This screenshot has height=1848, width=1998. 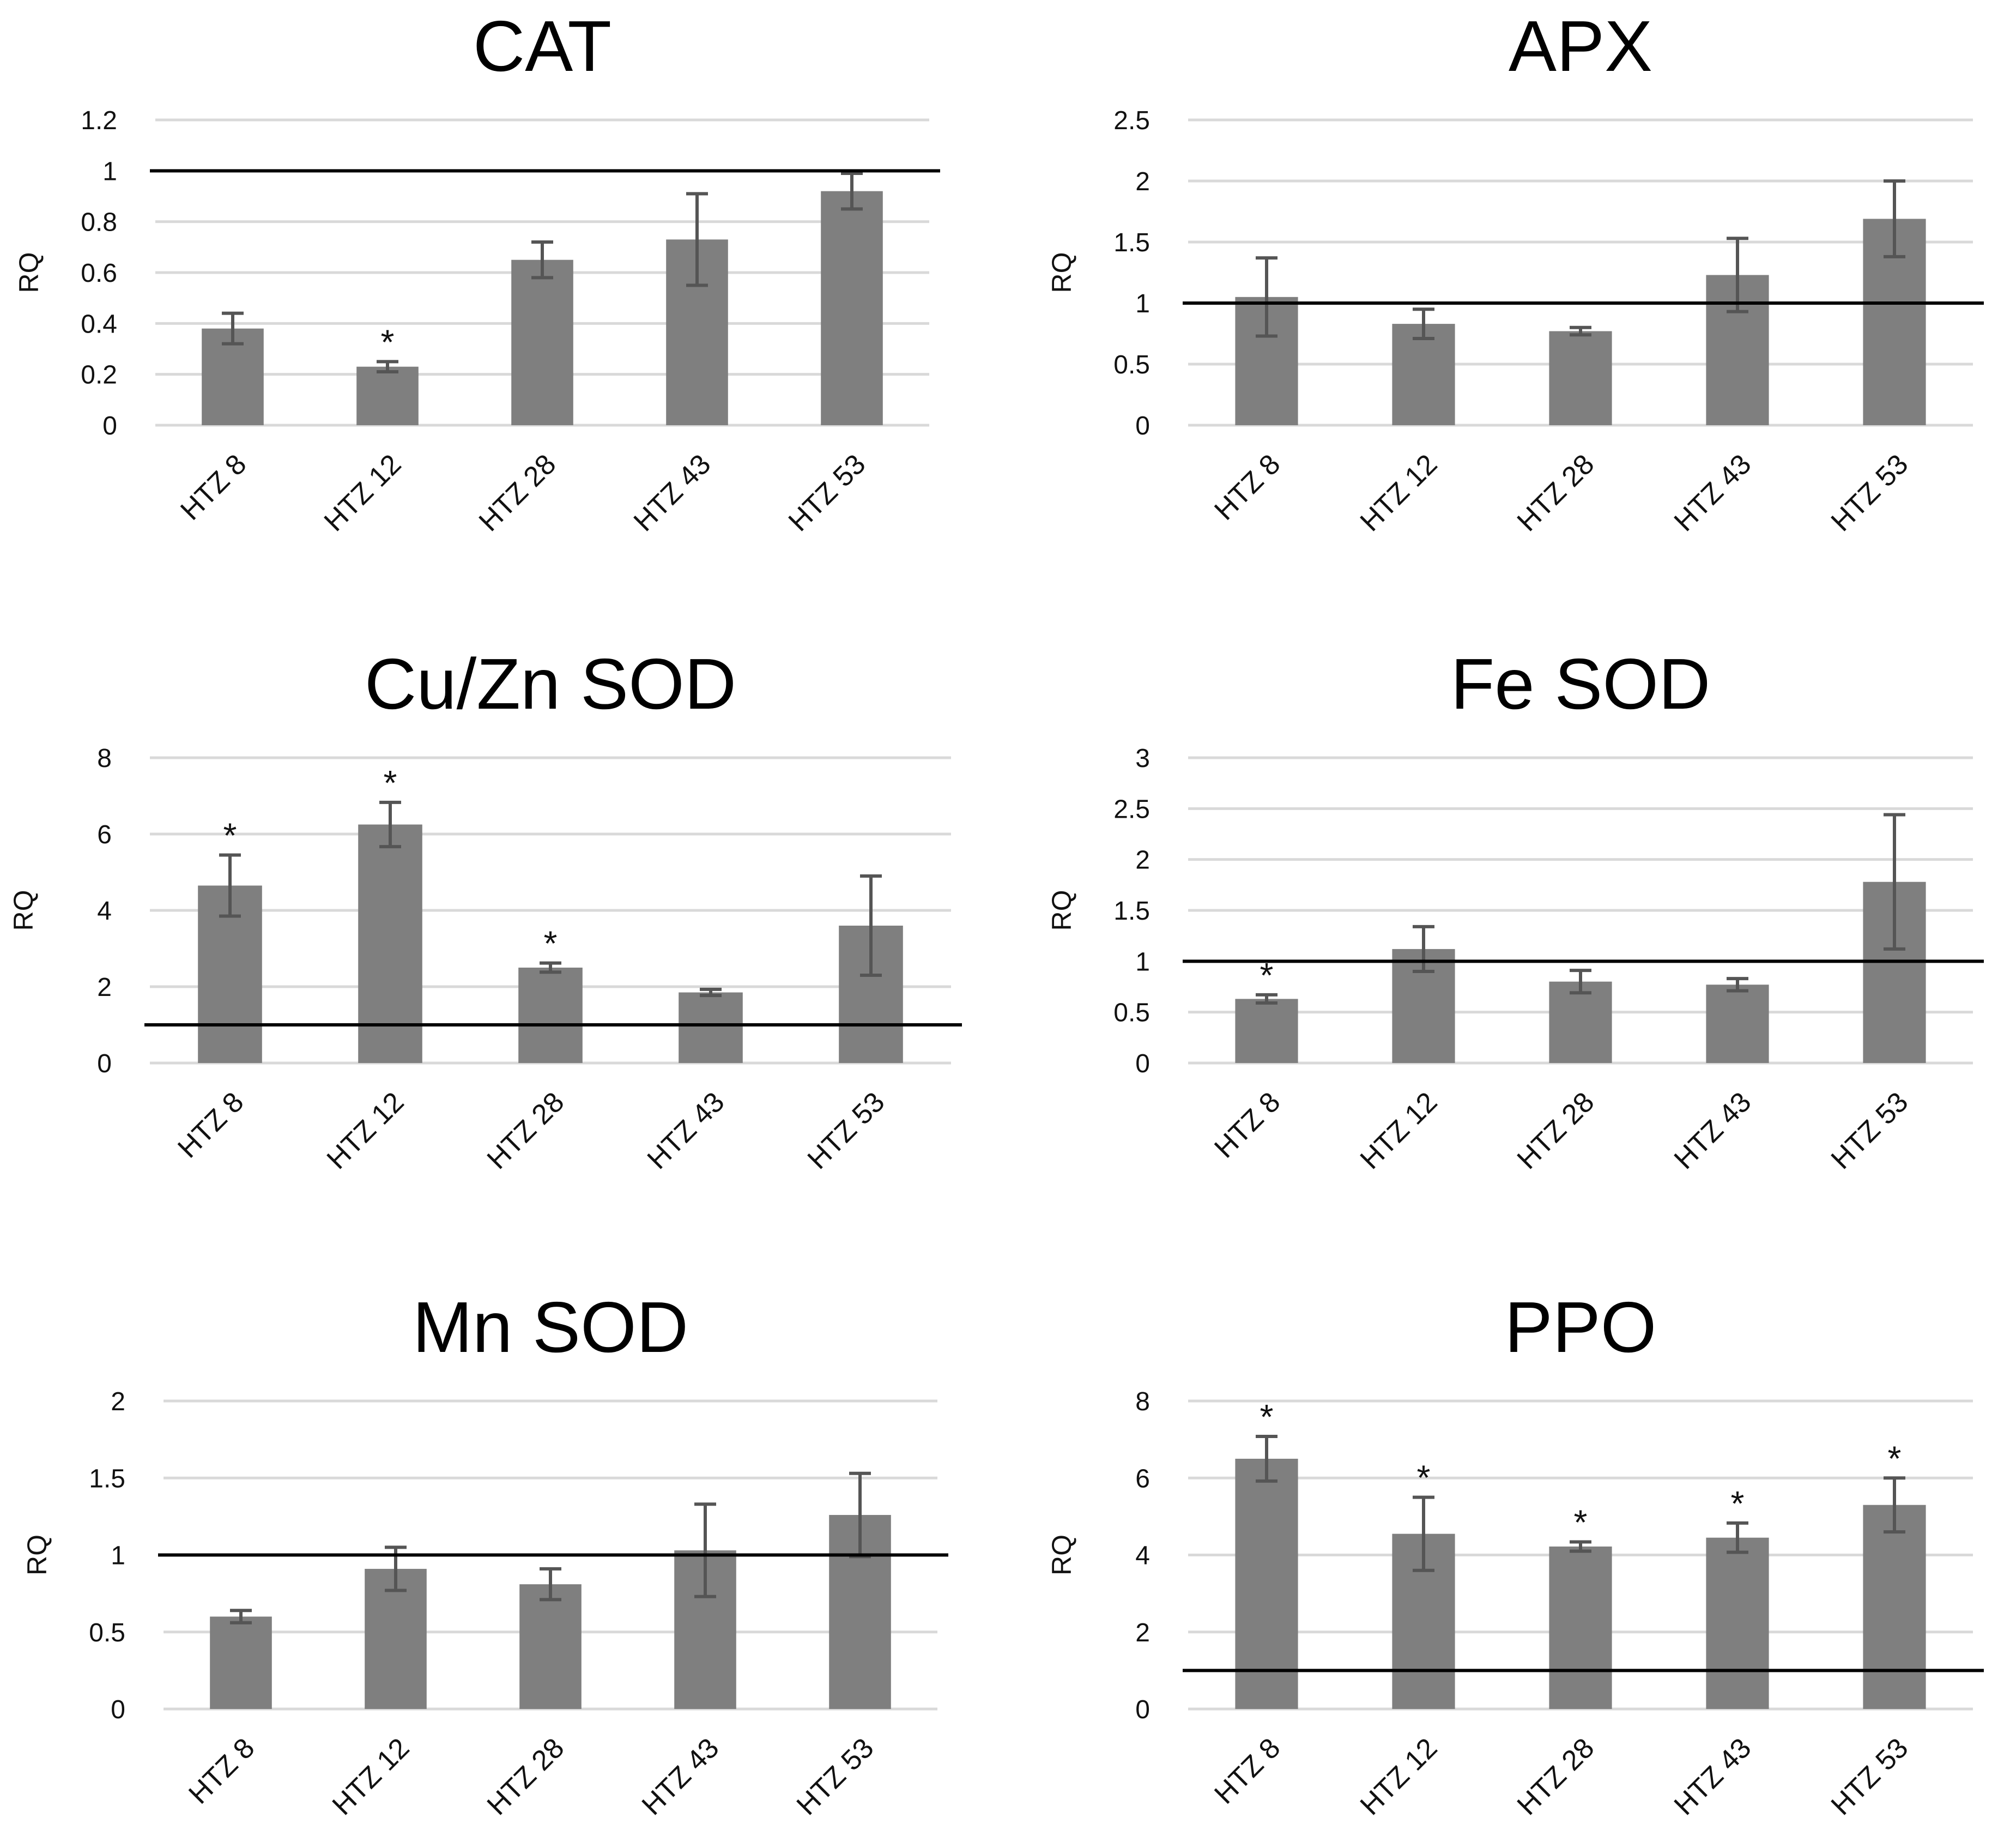 What do you see at coordinates (542, 46) in the screenshot?
I see `chart-title: CAT` at bounding box center [542, 46].